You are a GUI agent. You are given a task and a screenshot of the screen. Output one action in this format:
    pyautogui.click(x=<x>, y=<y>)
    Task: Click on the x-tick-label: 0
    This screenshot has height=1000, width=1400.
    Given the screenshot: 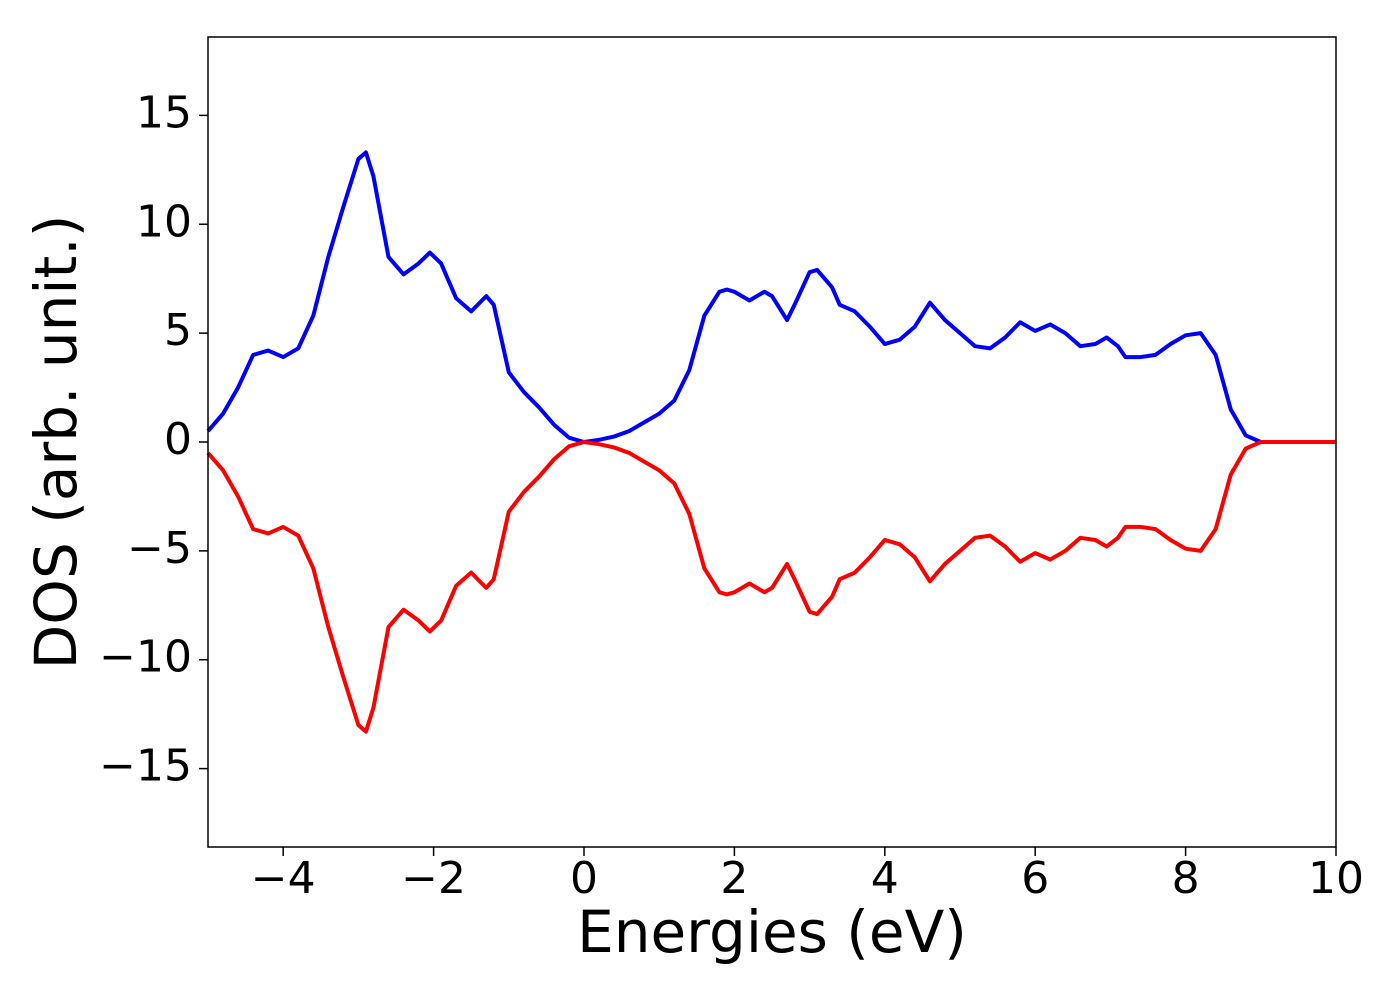 What is the action you would take?
    pyautogui.click(x=584, y=878)
    